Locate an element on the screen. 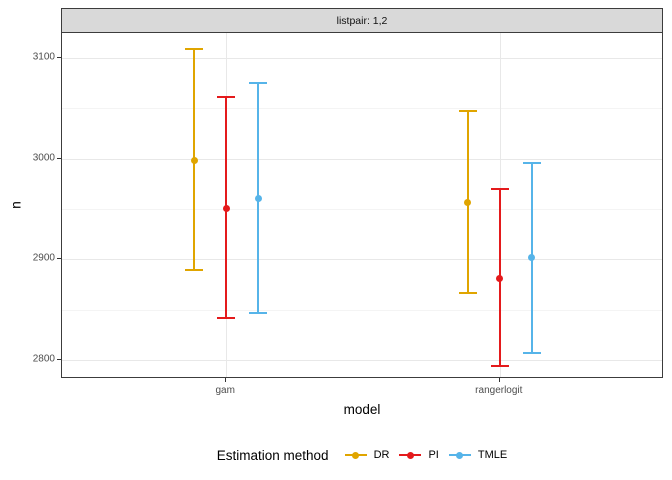  y-tick-label: 3100 is located at coordinates (43, 57).